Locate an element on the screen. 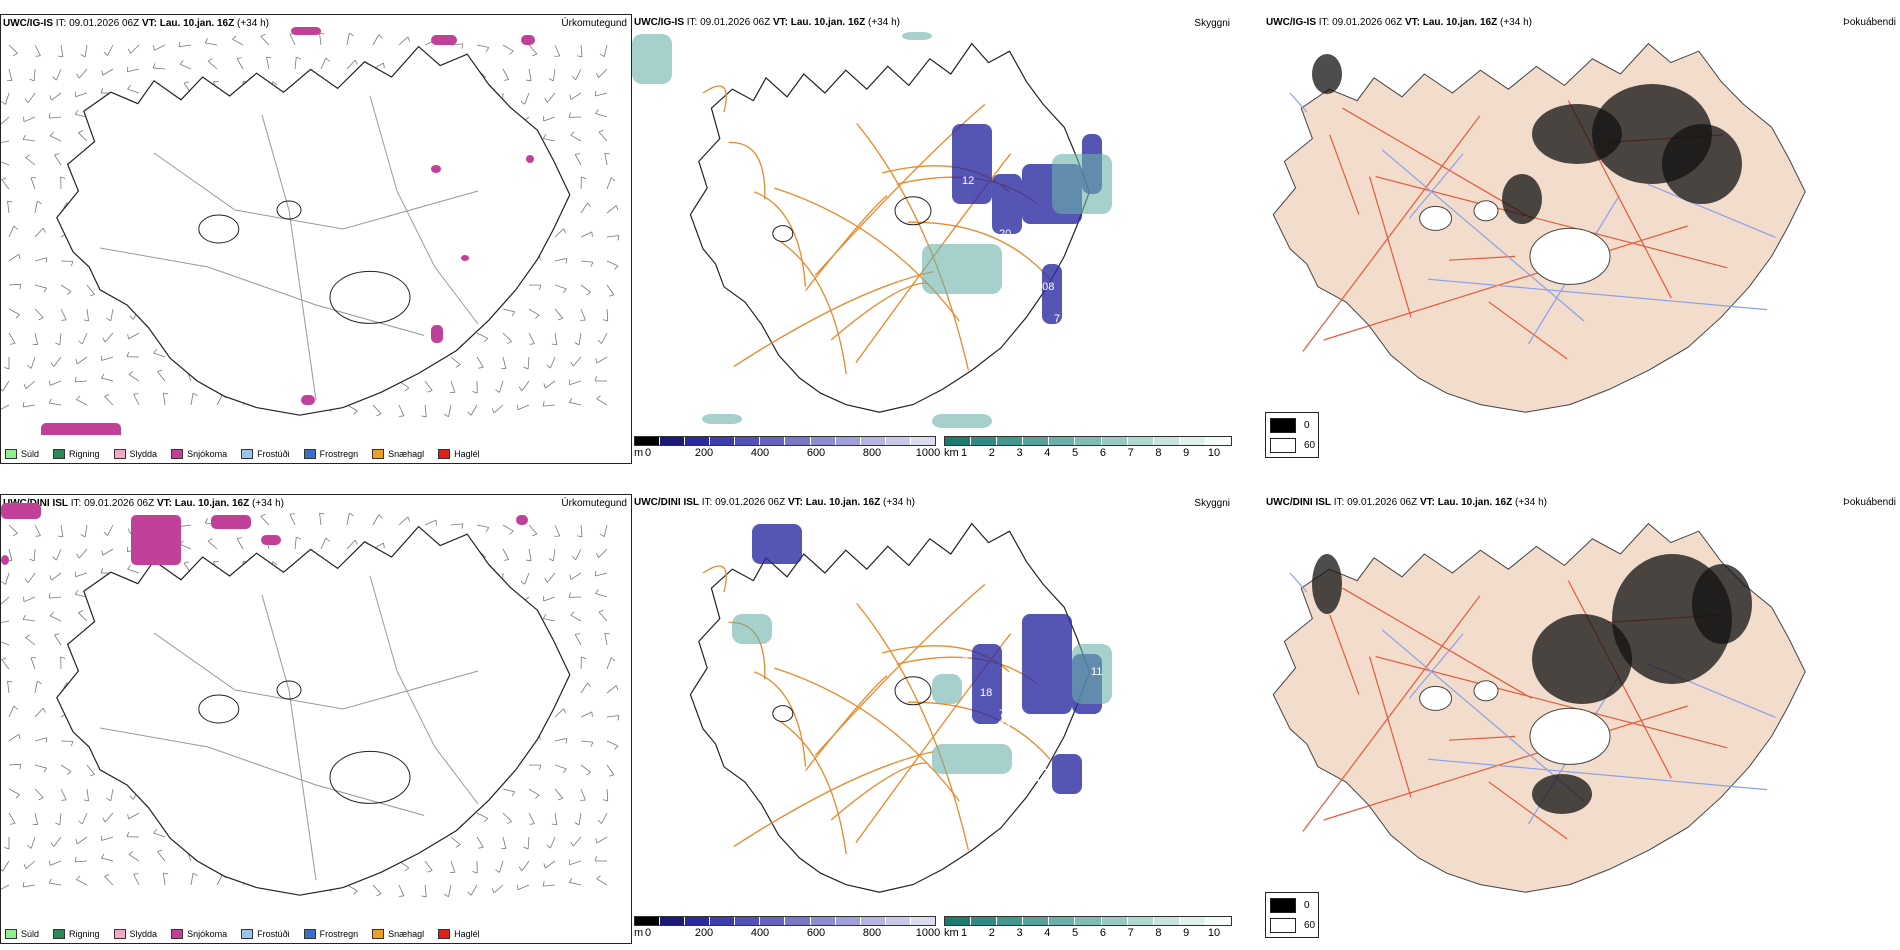 This screenshot has width=1900, height=950. visibility-map-row2: 3 7 41 6 18 13 135 11 23 1 9 is located at coordinates (900, 707).